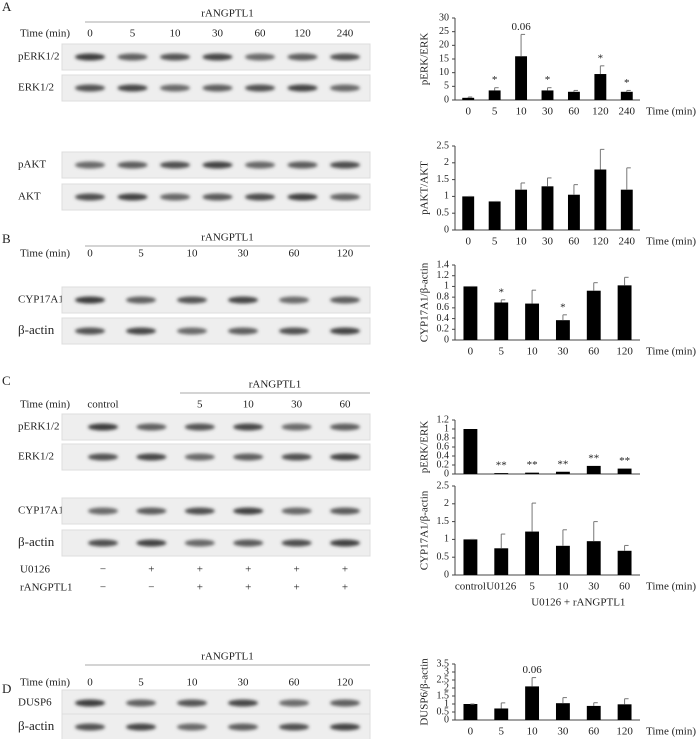 The image size is (700, 739). Describe the element at coordinates (425, 302) in the screenshot. I see `y-axis-label: CYP17A1/β-actin` at that location.